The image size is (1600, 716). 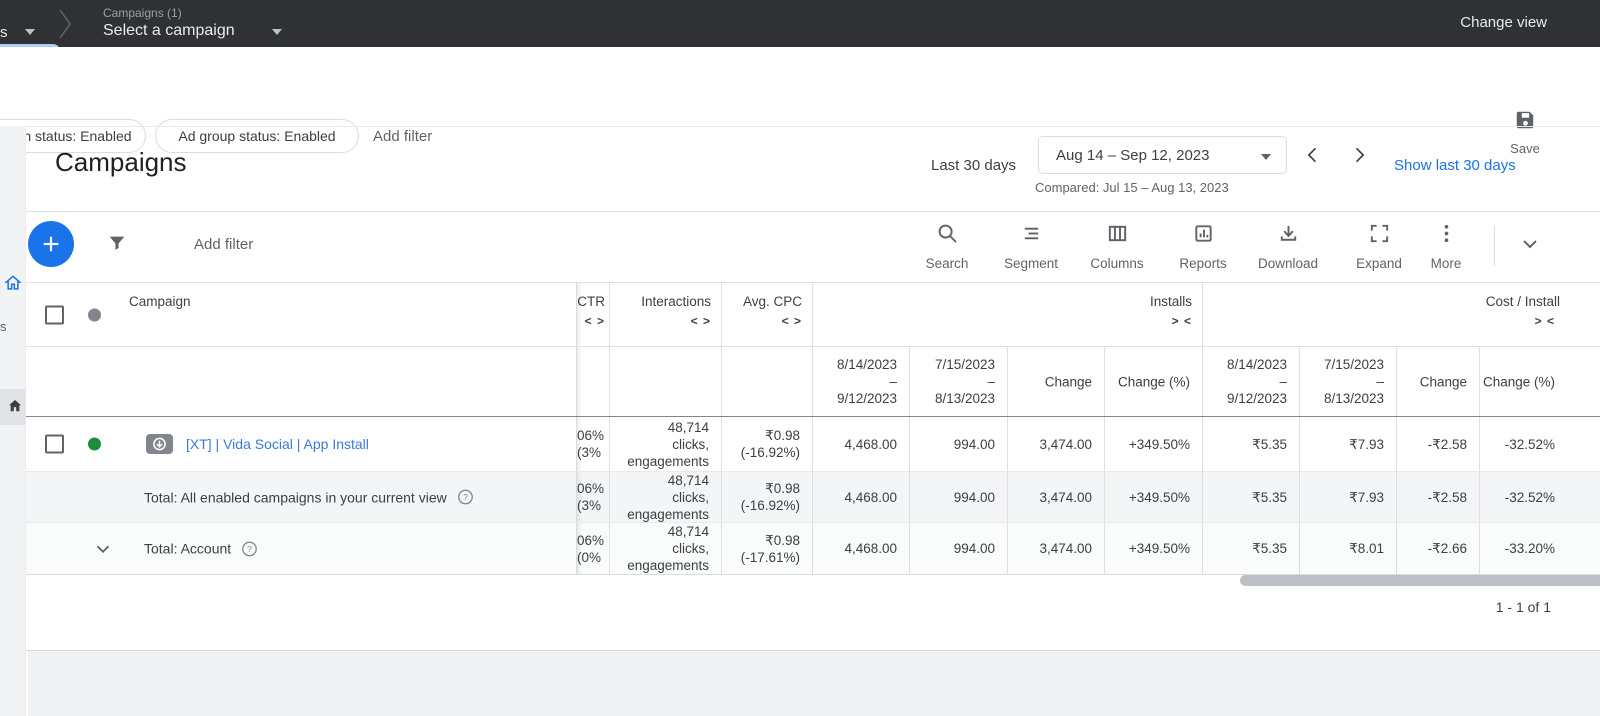 What do you see at coordinates (1518, 381) in the screenshot?
I see `subheader-cost-change-pct: Change (%)` at bounding box center [1518, 381].